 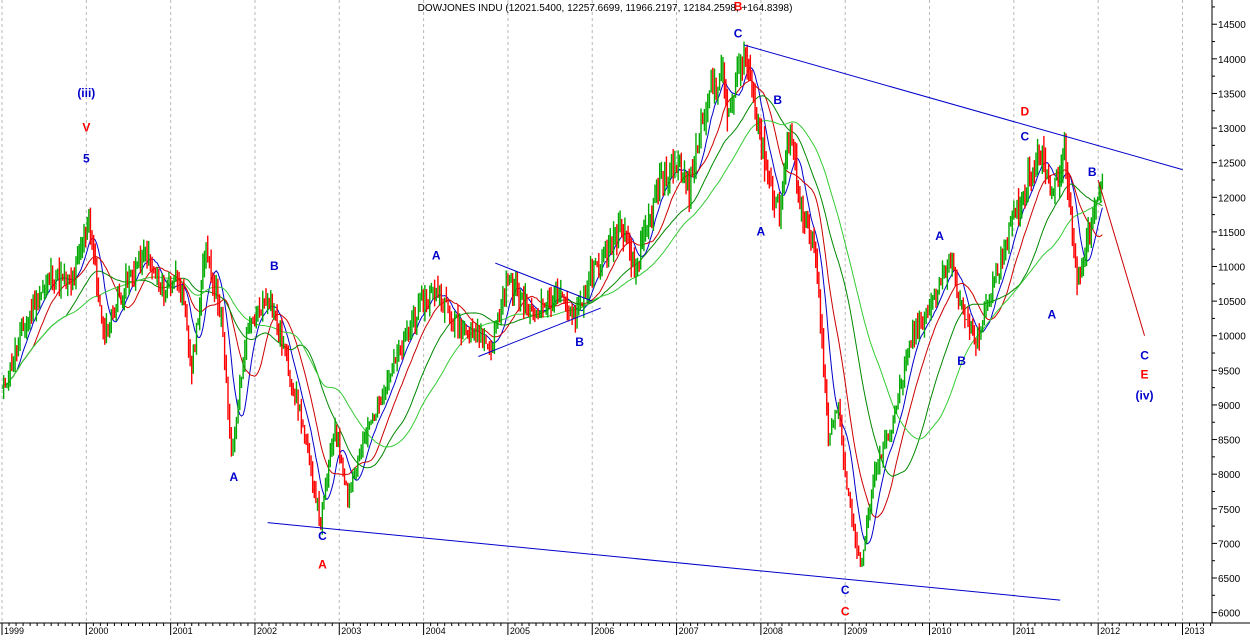 I want to click on x-tick-label-2000: 2000, so click(x=98, y=631).